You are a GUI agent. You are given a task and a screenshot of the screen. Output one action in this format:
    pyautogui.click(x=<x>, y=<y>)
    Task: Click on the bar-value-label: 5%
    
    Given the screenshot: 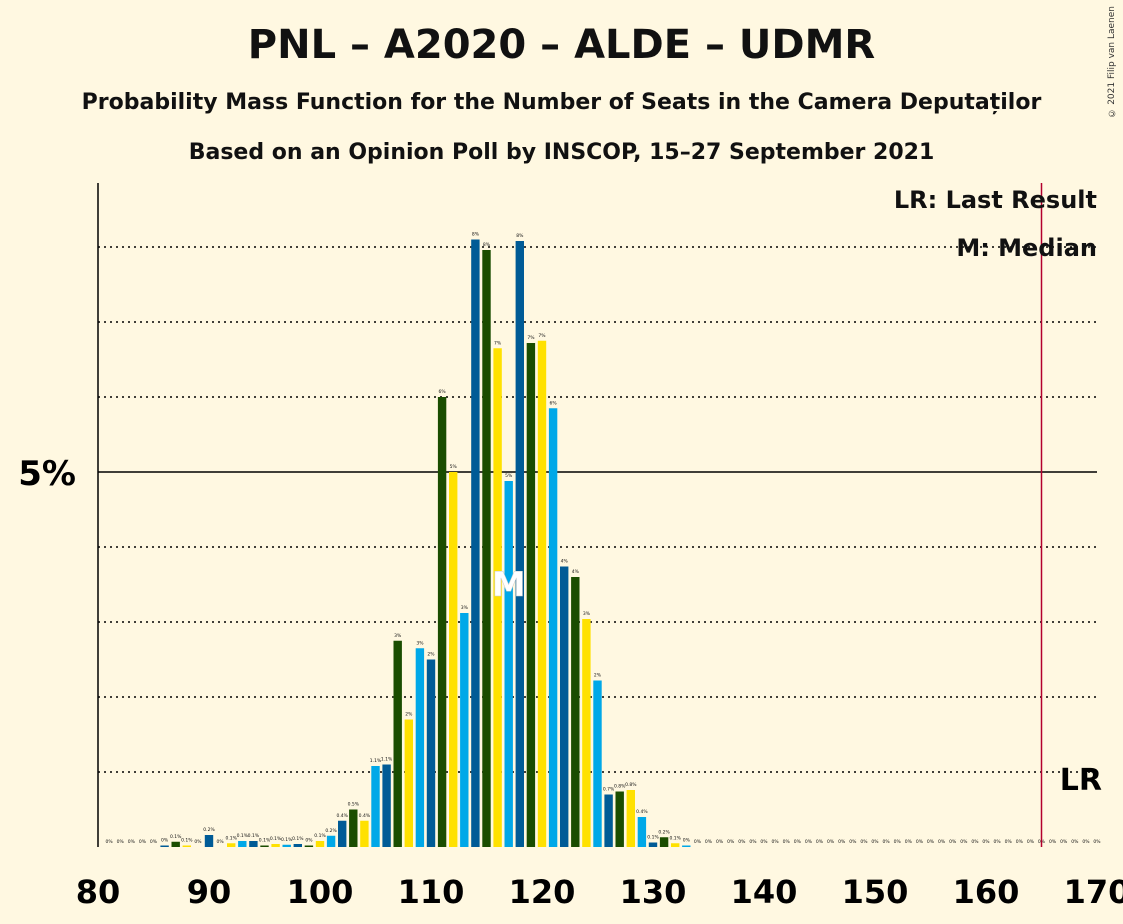 What is the action you would take?
    pyautogui.click(x=509, y=476)
    